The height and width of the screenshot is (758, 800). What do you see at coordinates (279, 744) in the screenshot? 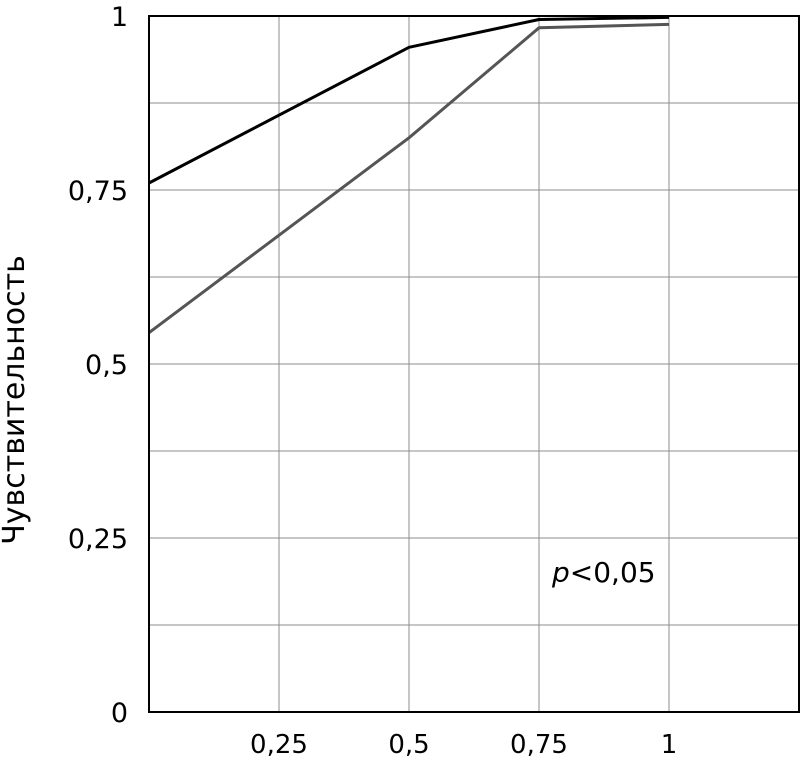
I see `x-tick-label: 0,25` at bounding box center [279, 744].